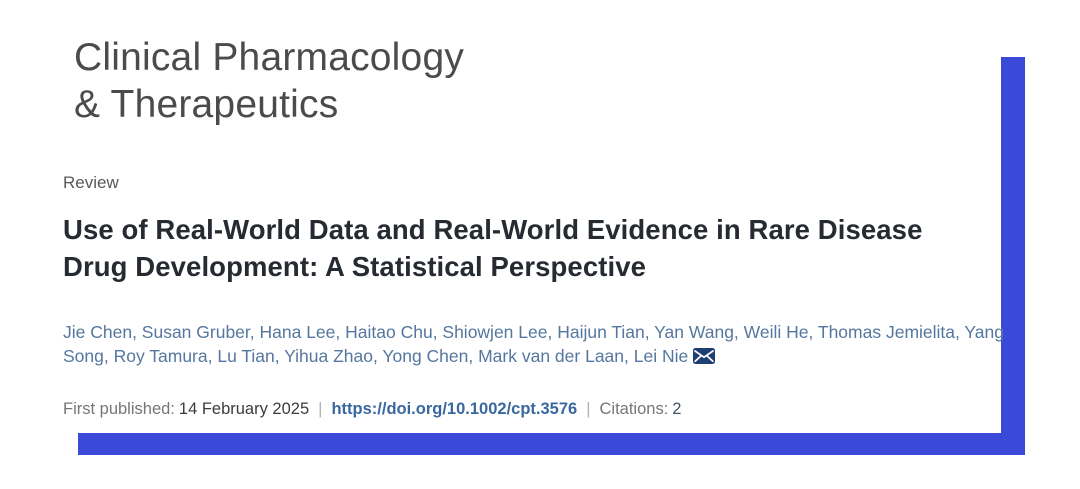 The width and height of the screenshot is (1080, 489). What do you see at coordinates (704, 359) in the screenshot?
I see `email-envelope-icon` at bounding box center [704, 359].